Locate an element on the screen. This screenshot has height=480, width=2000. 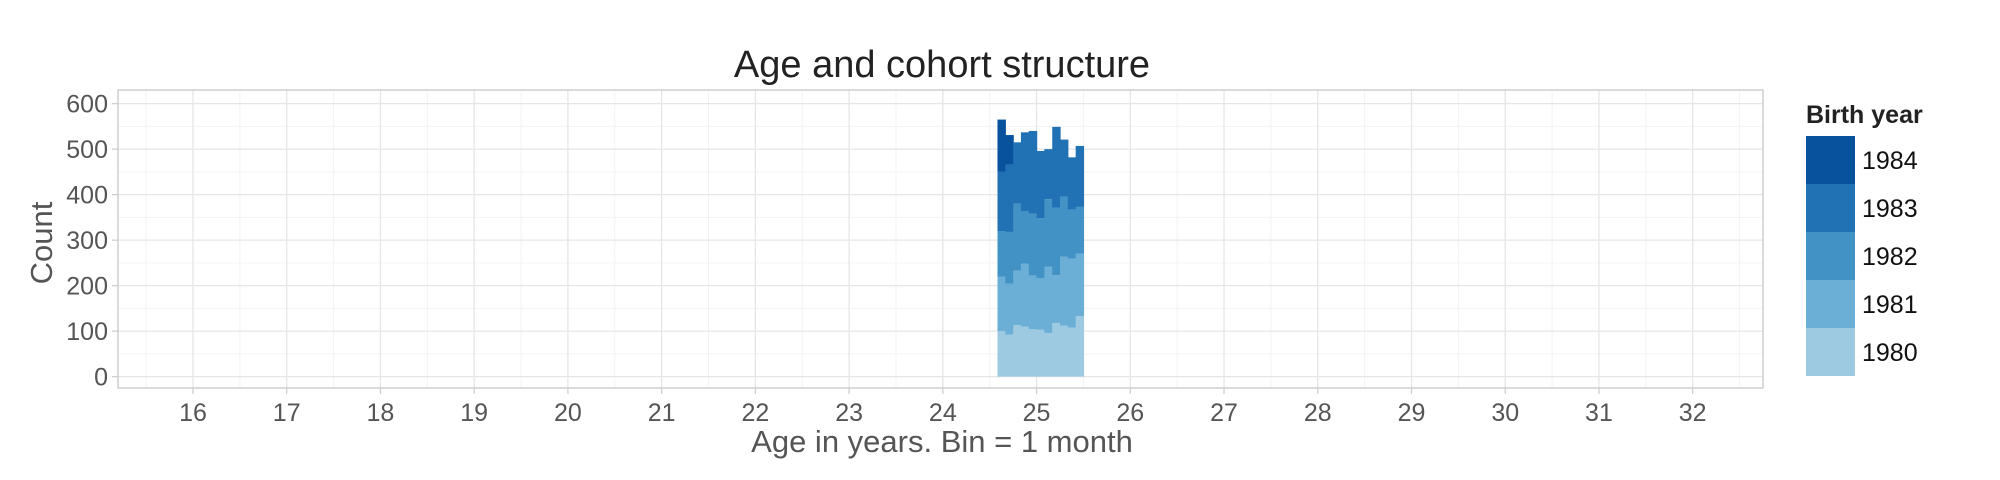
bars is located at coordinates (1041, 248).